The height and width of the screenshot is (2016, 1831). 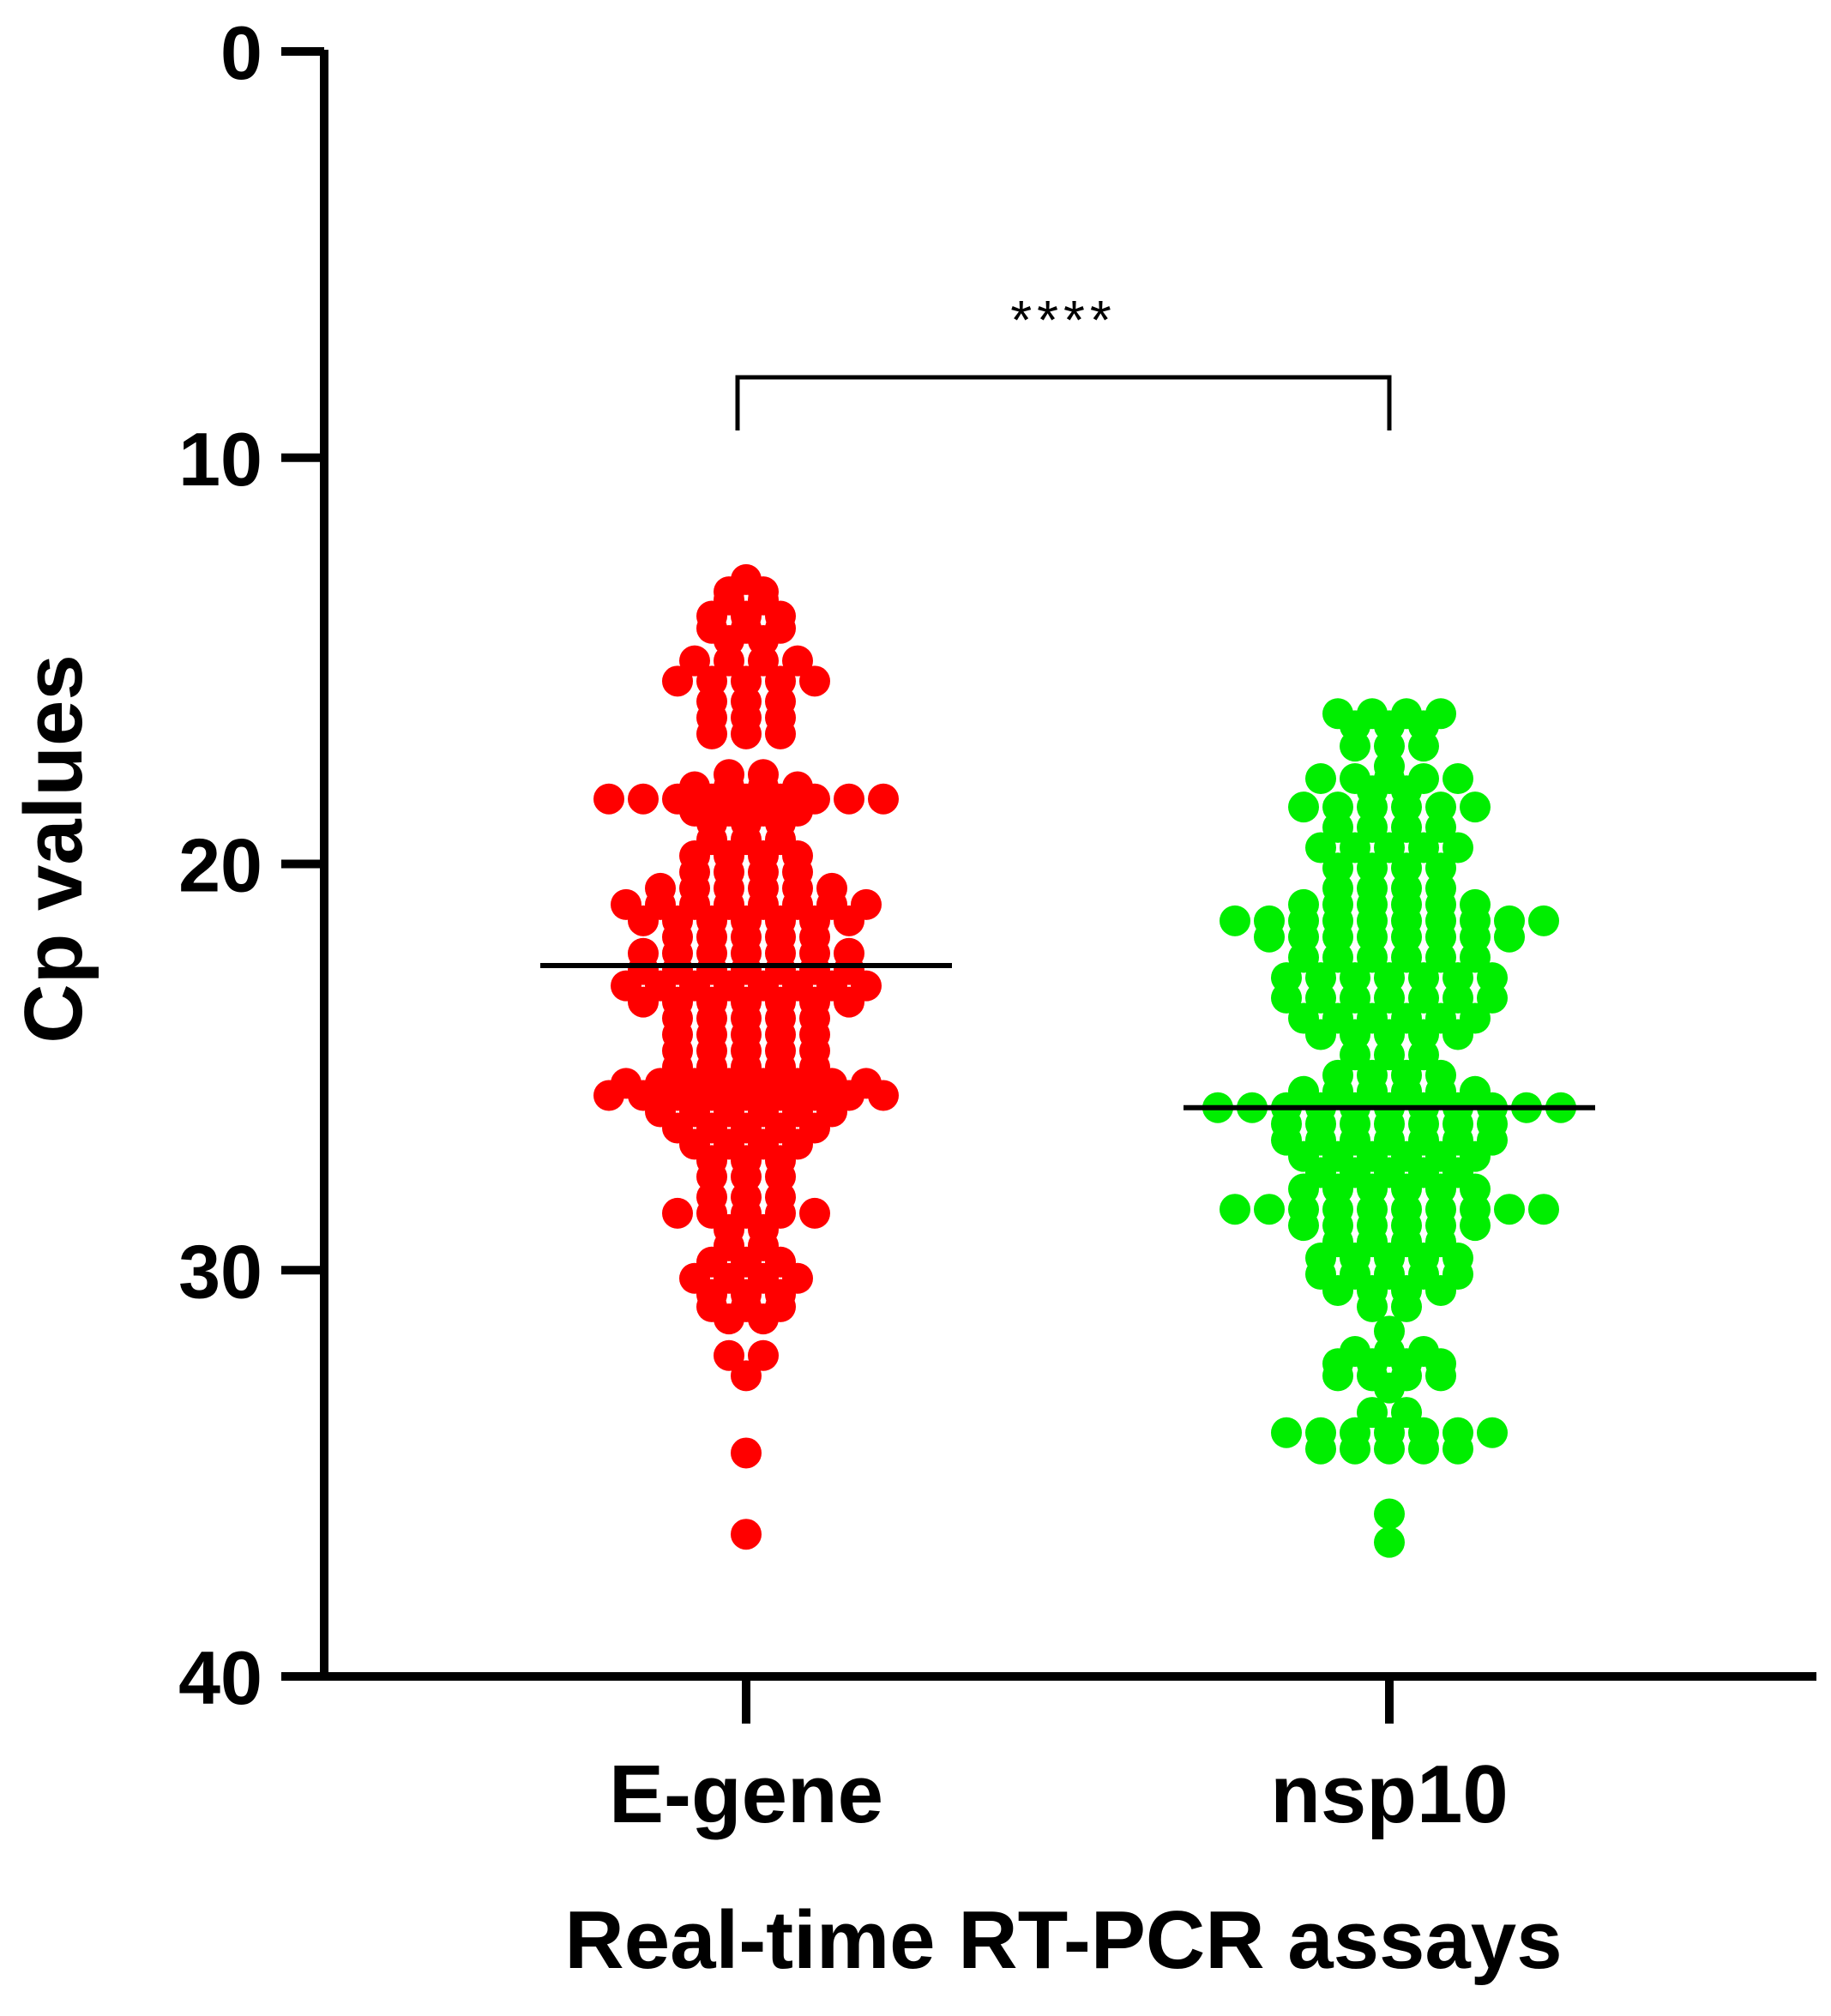 I want to click on y-axis-title: Cp values, so click(x=53, y=849).